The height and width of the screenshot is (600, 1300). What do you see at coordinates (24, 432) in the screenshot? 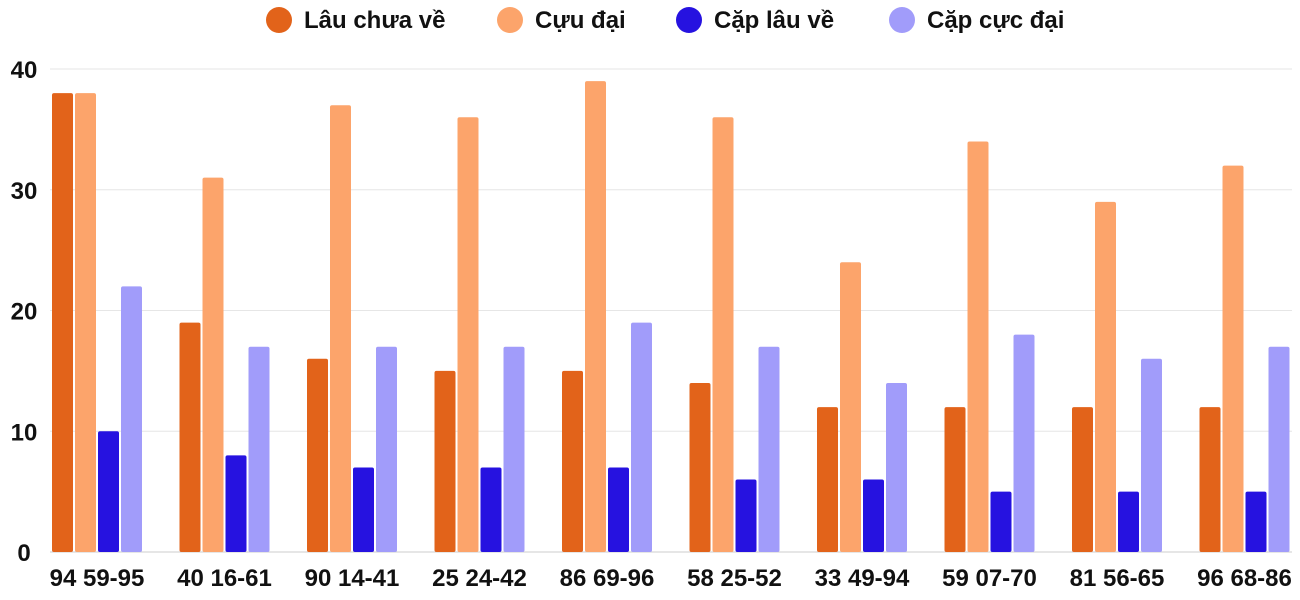
I see `y-tick-label: 10` at bounding box center [24, 432].